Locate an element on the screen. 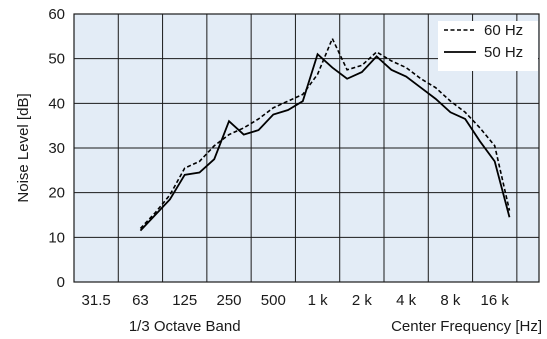 This screenshot has height=339, width=547. x-axis-title-right: Center Frequency [Hz] is located at coordinates (466, 326).